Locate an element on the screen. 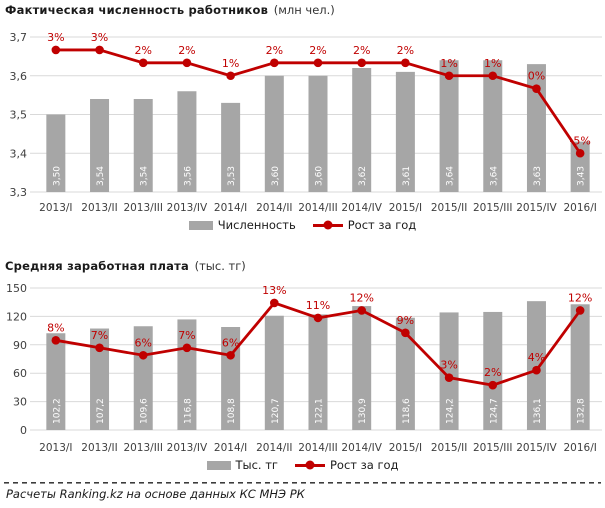 Image resolution: width=605 pixels, height=508 pixels. bar-legend-swatch is located at coordinates (218, 465).